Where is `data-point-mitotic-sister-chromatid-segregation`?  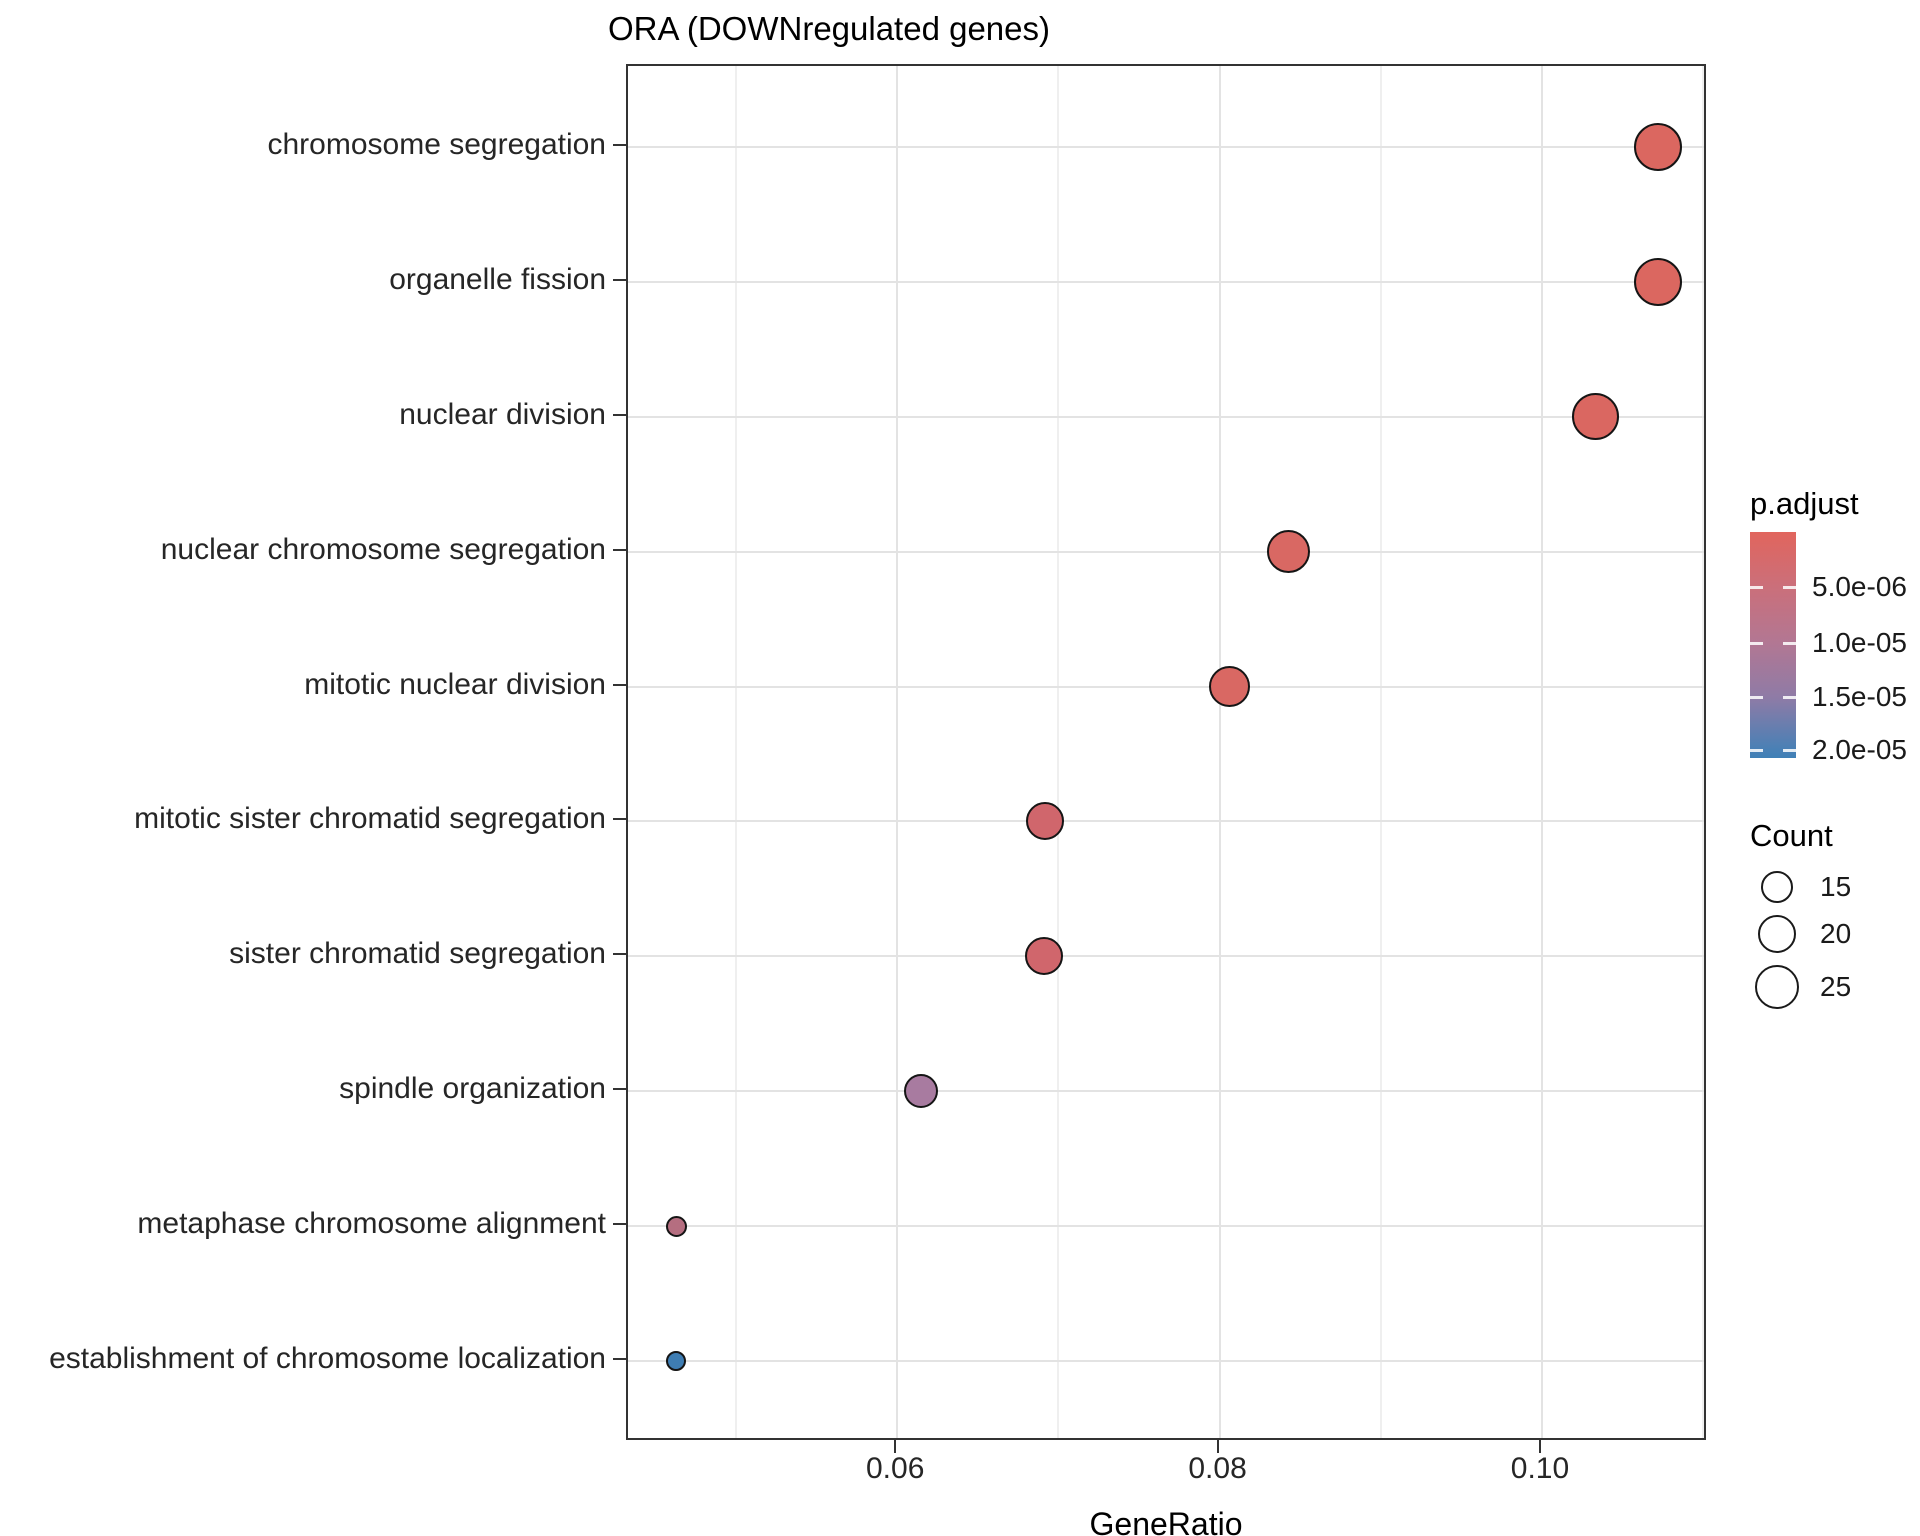 data-point-mitotic-sister-chromatid-segregation is located at coordinates (1045, 821).